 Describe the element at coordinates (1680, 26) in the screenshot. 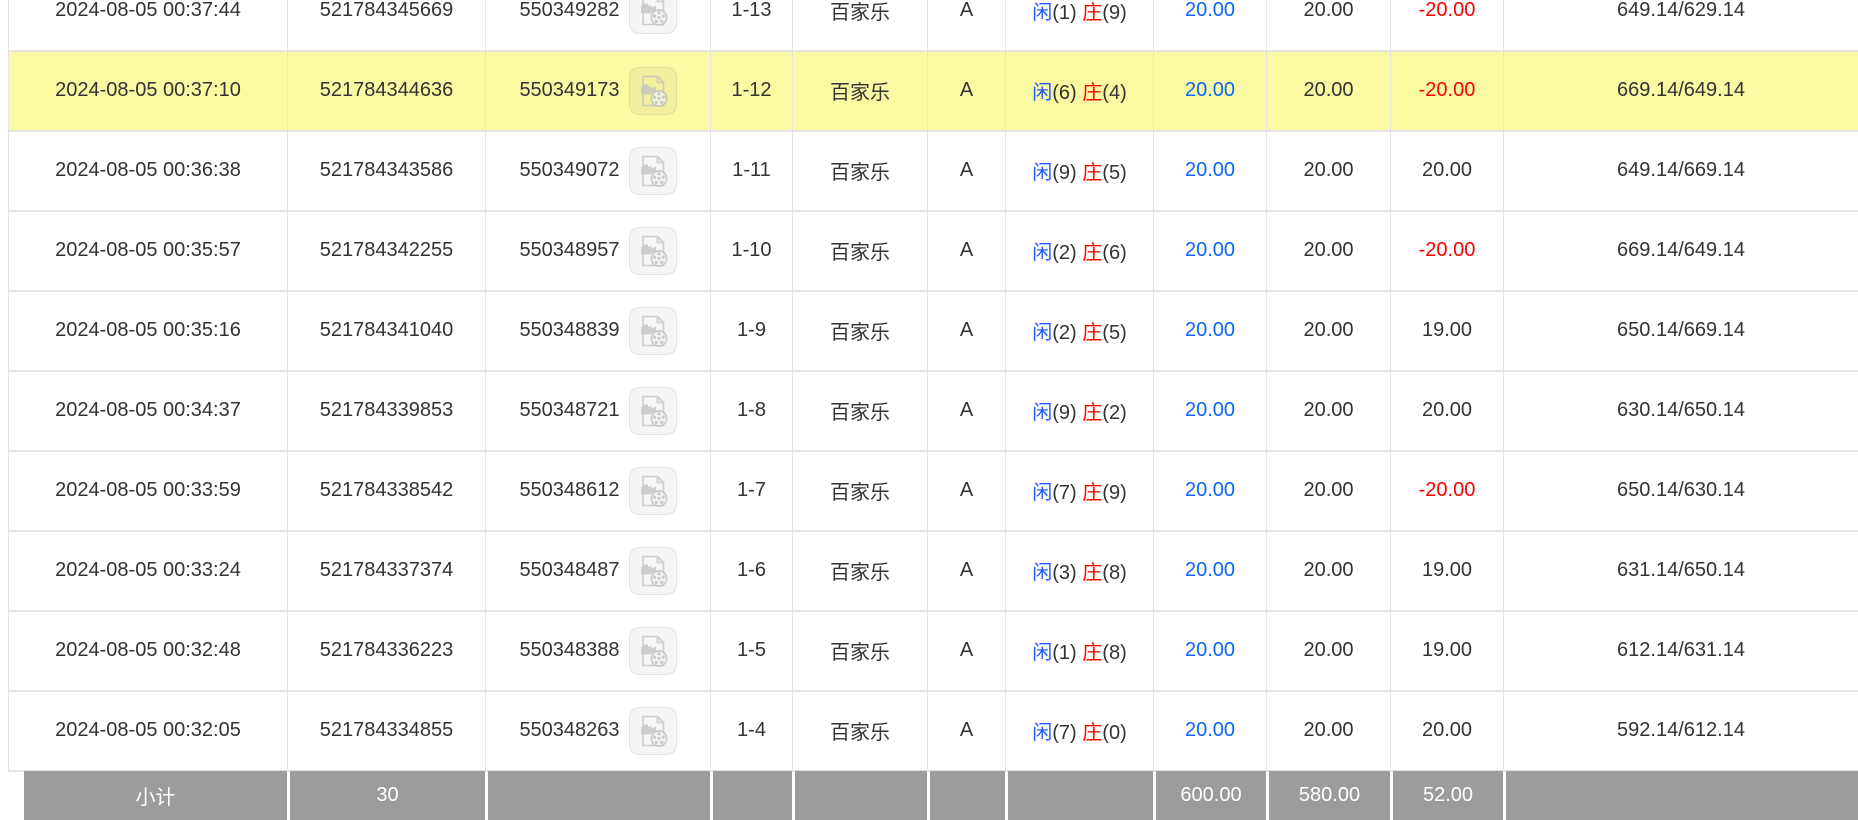

I see `balance-cell: 649.14/629.14` at that location.